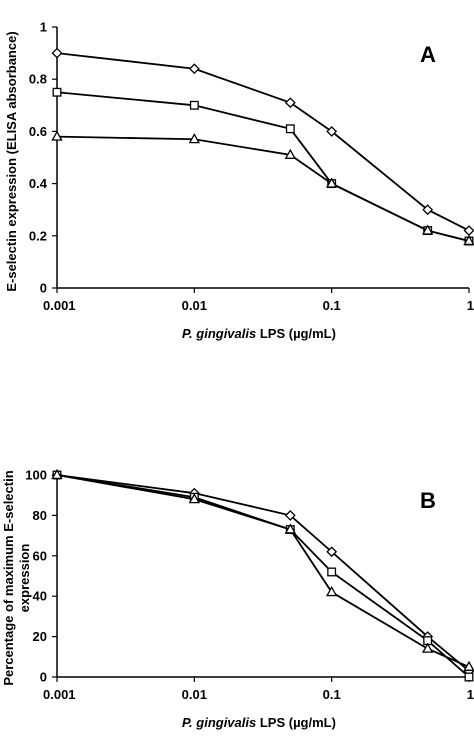 This screenshot has width=474, height=738. Describe the element at coordinates (38, 183) in the screenshot. I see `y-tick-label: 0.4` at that location.